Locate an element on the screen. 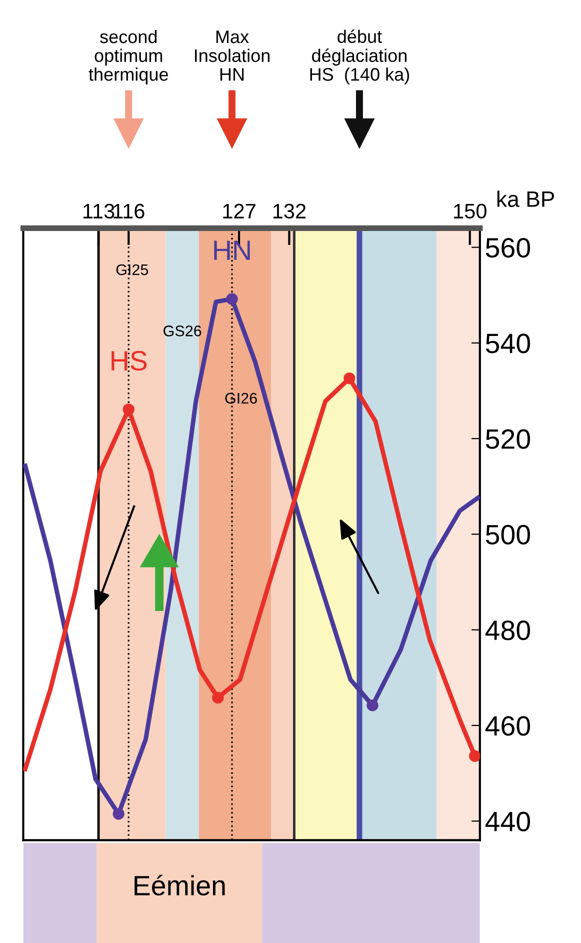 Image resolution: width=581 pixels, height=943 pixels. y-tick-label: 520 is located at coordinates (508, 439).